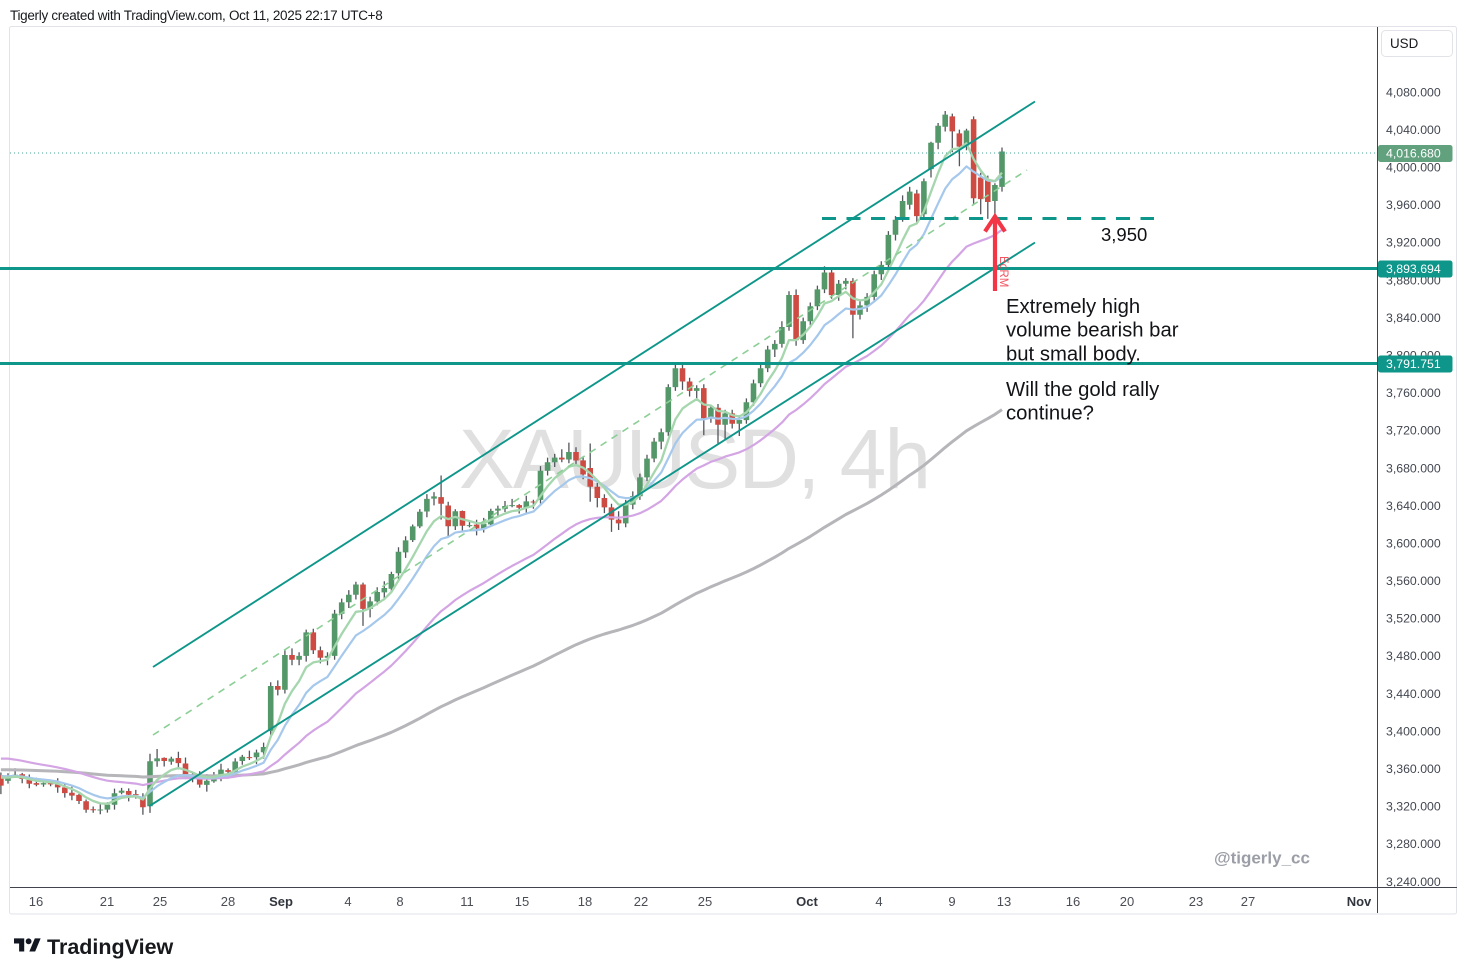  I want to click on svg-text: 27, so click(1248, 901).